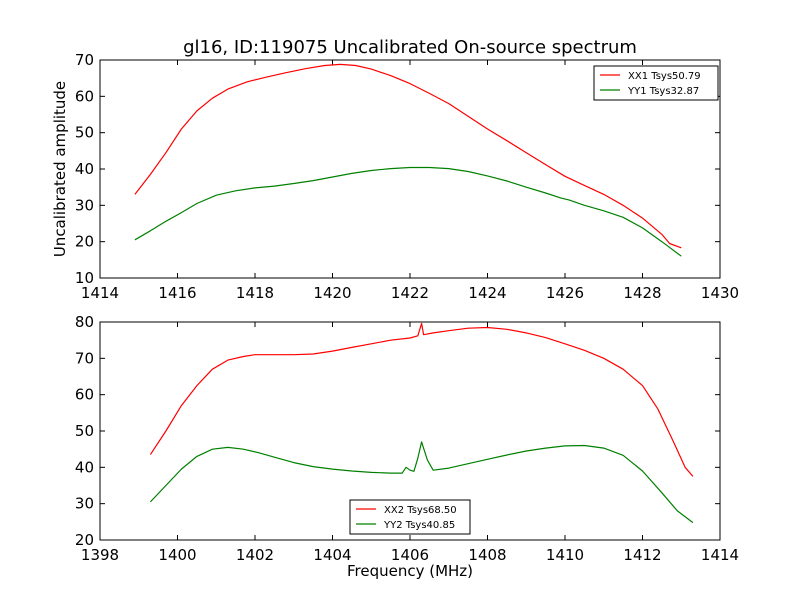 The width and height of the screenshot is (800, 600). Describe the element at coordinates (410, 555) in the screenshot. I see `x-tick-label: 1406` at that location.